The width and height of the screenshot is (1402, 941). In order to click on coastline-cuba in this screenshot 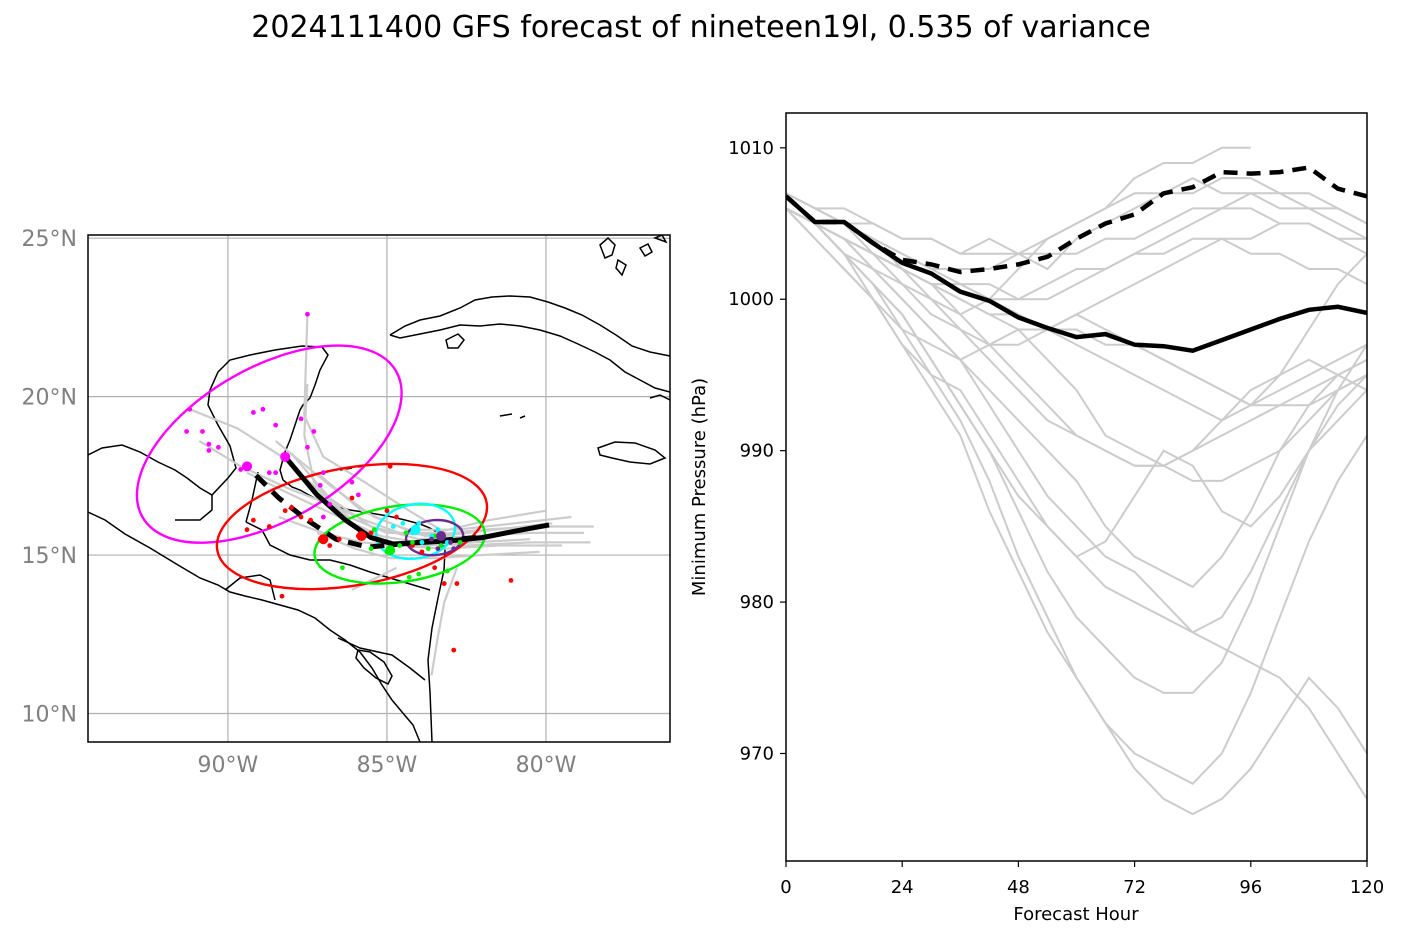, I will do `click(529, 326)`.